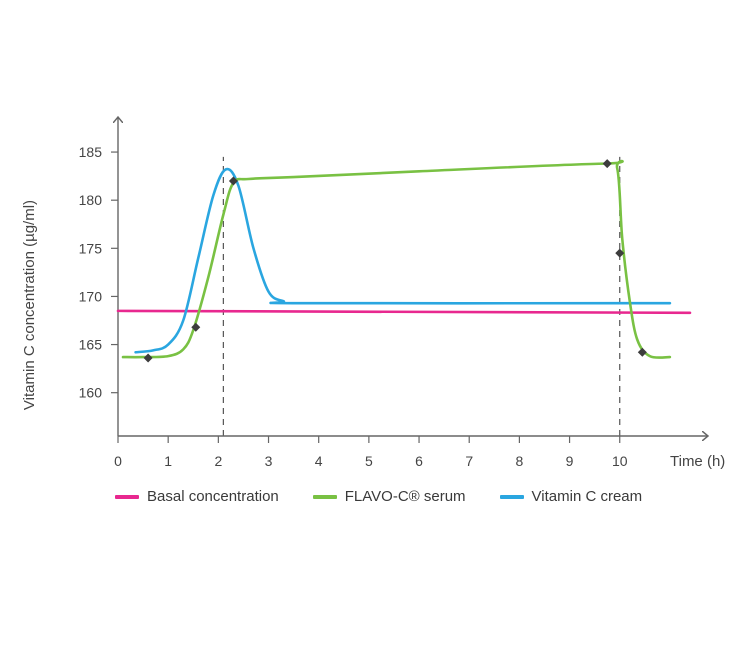 The image size is (750, 660). Describe the element at coordinates (91, 345) in the screenshot. I see `y-tick-label: 165` at that location.